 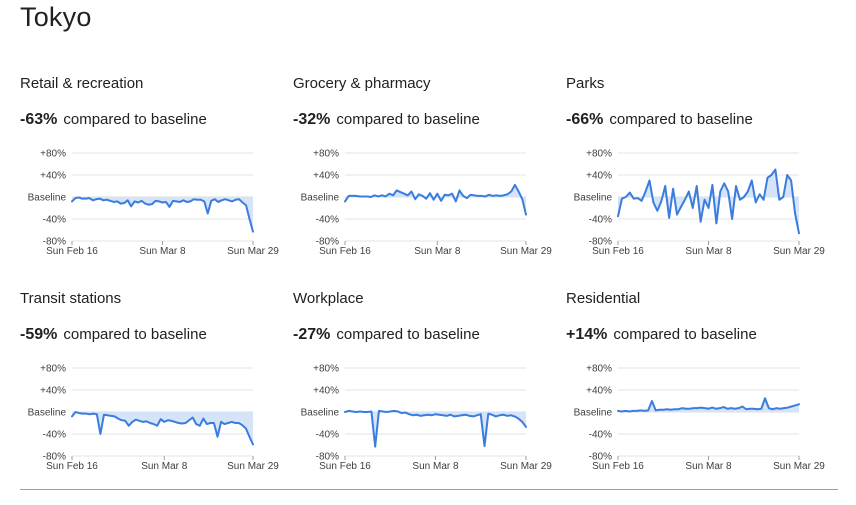 I want to click on summary: -63% compared to baseline, so click(x=113, y=120).